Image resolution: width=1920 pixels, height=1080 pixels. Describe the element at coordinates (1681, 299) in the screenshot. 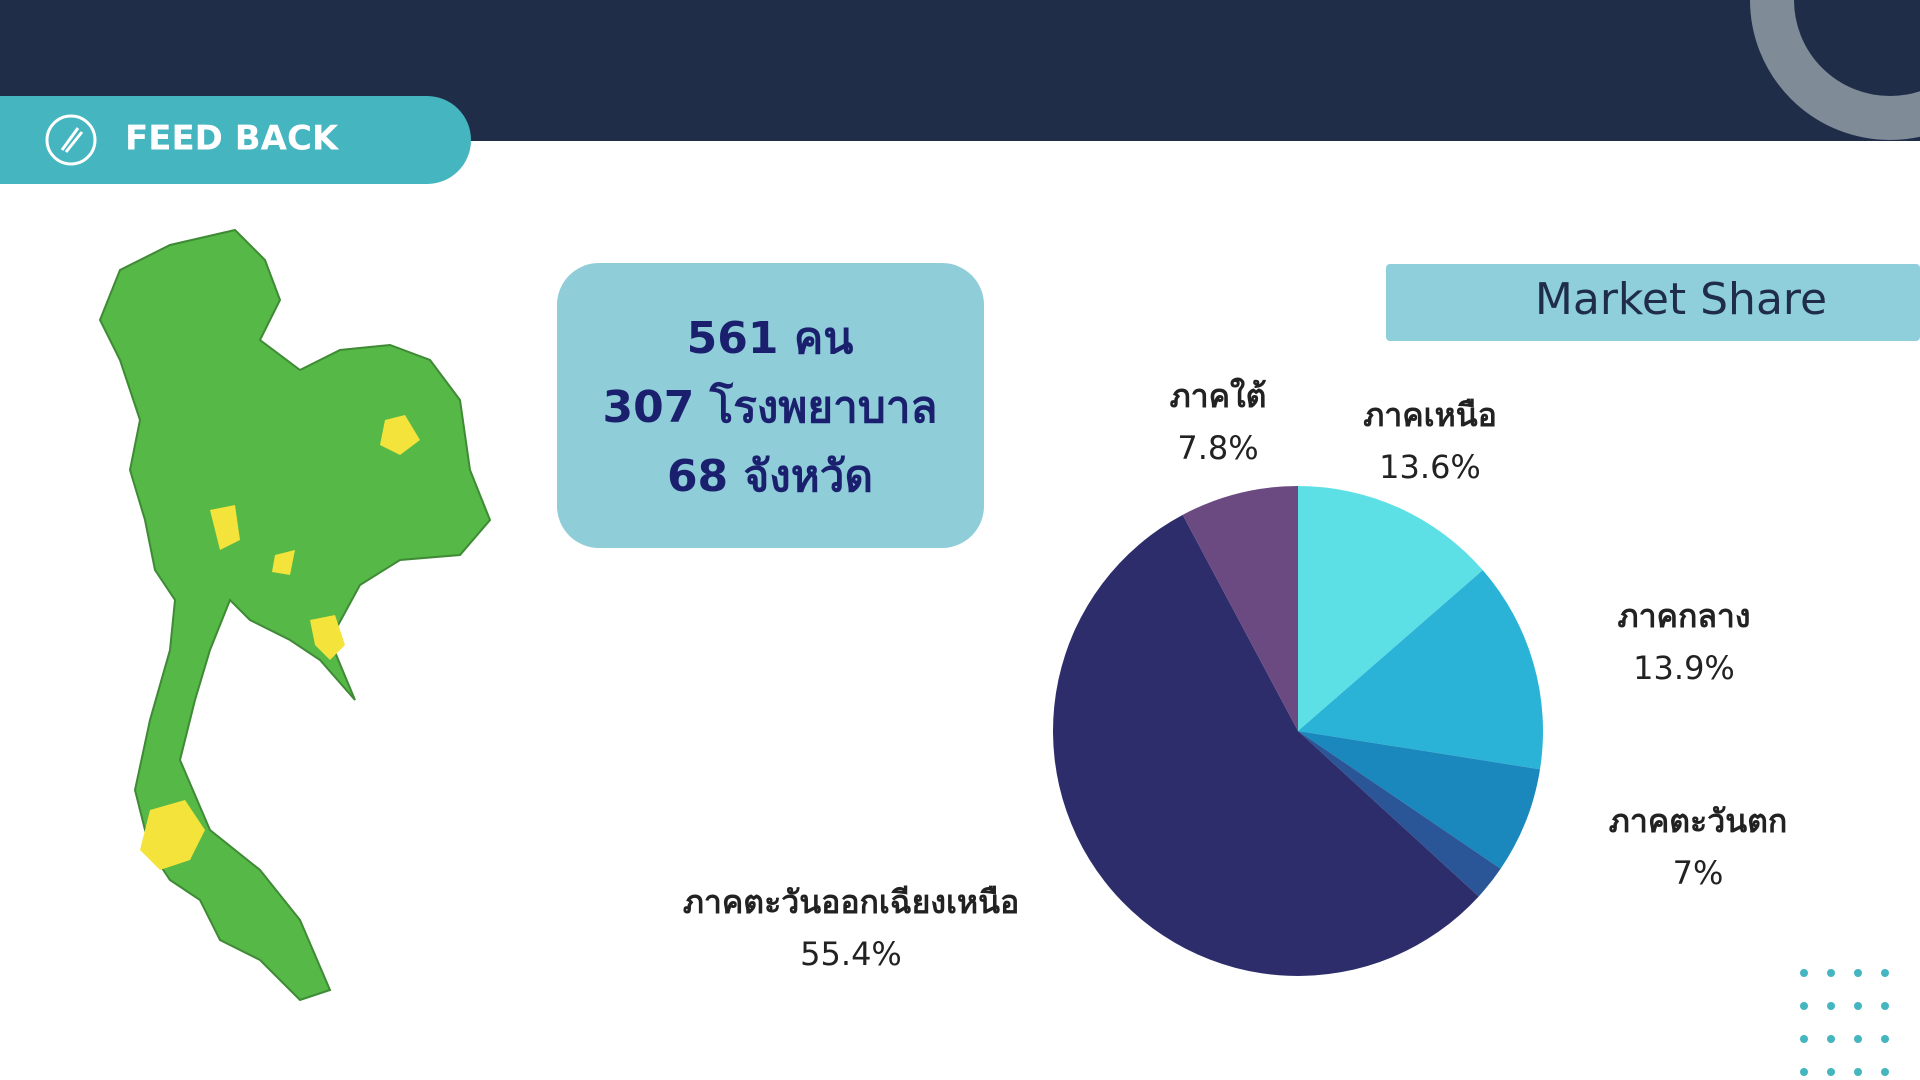

I see `chart-title: Market Share` at that location.